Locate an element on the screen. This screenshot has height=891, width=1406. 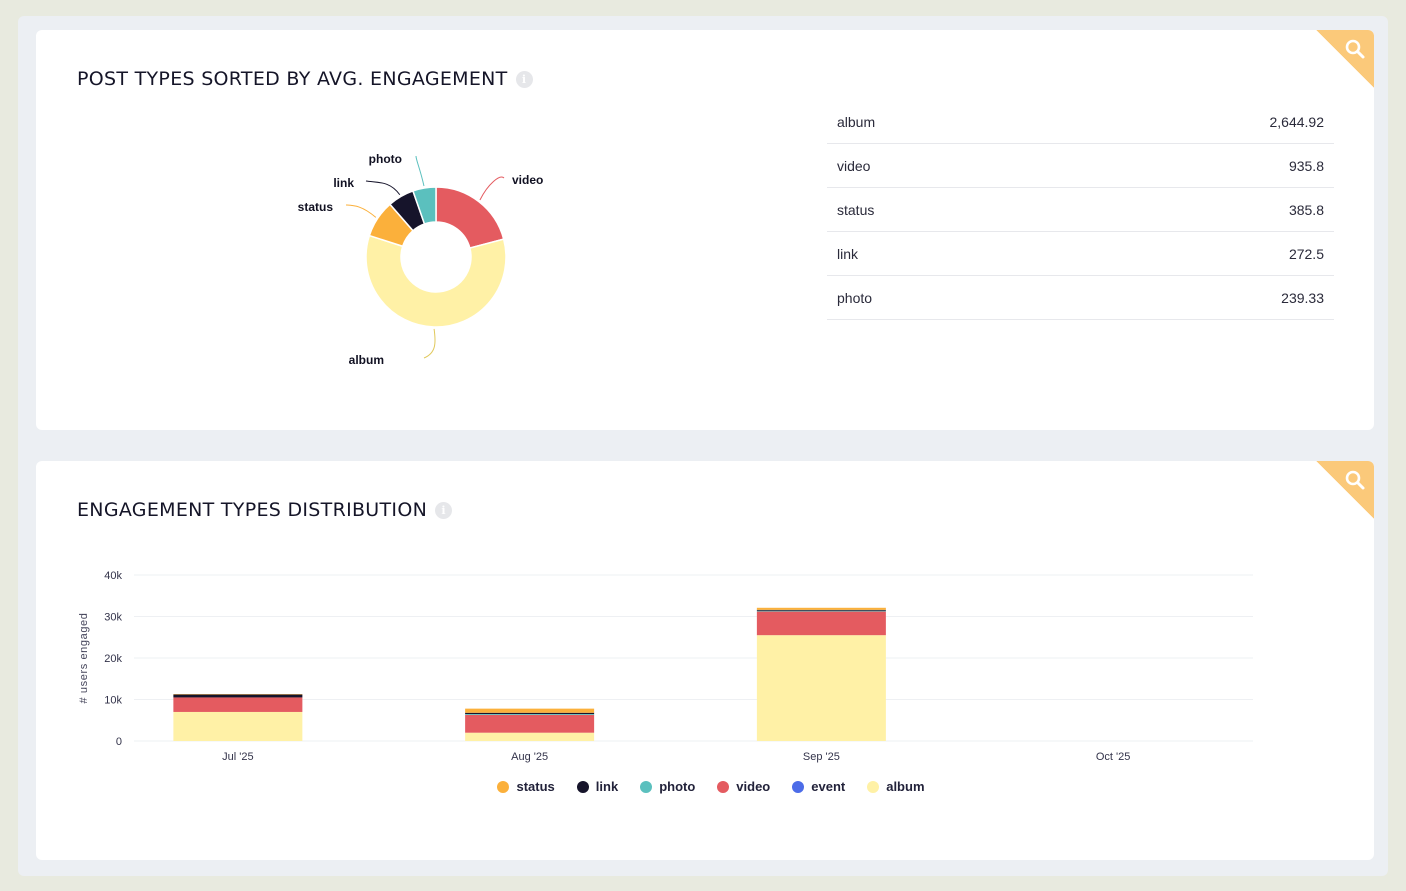
card-title: POST TYPES SORTED BY AVG. ENGAGEMENT i is located at coordinates (305, 79).